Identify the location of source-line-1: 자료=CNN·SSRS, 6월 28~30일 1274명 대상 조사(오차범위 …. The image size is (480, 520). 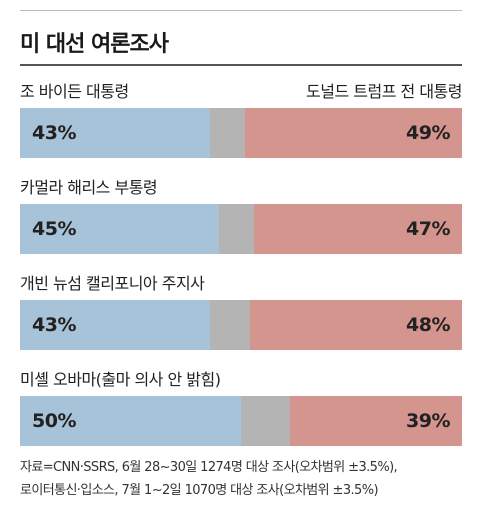
(209, 467).